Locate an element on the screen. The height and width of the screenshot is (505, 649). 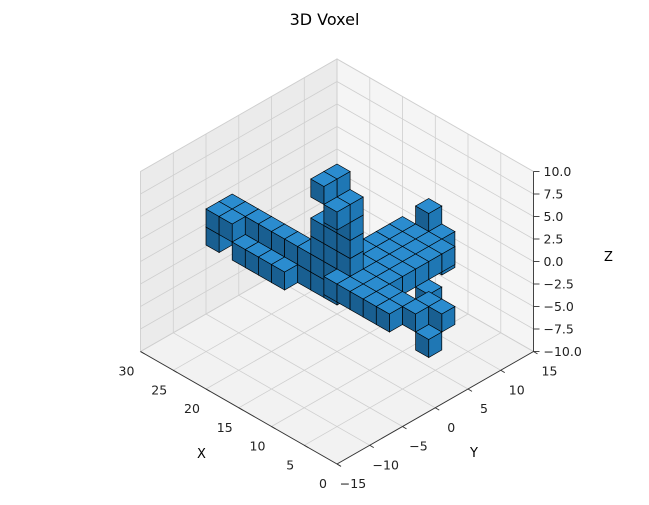
z-tick-label: −10.0 is located at coordinates (563, 351).